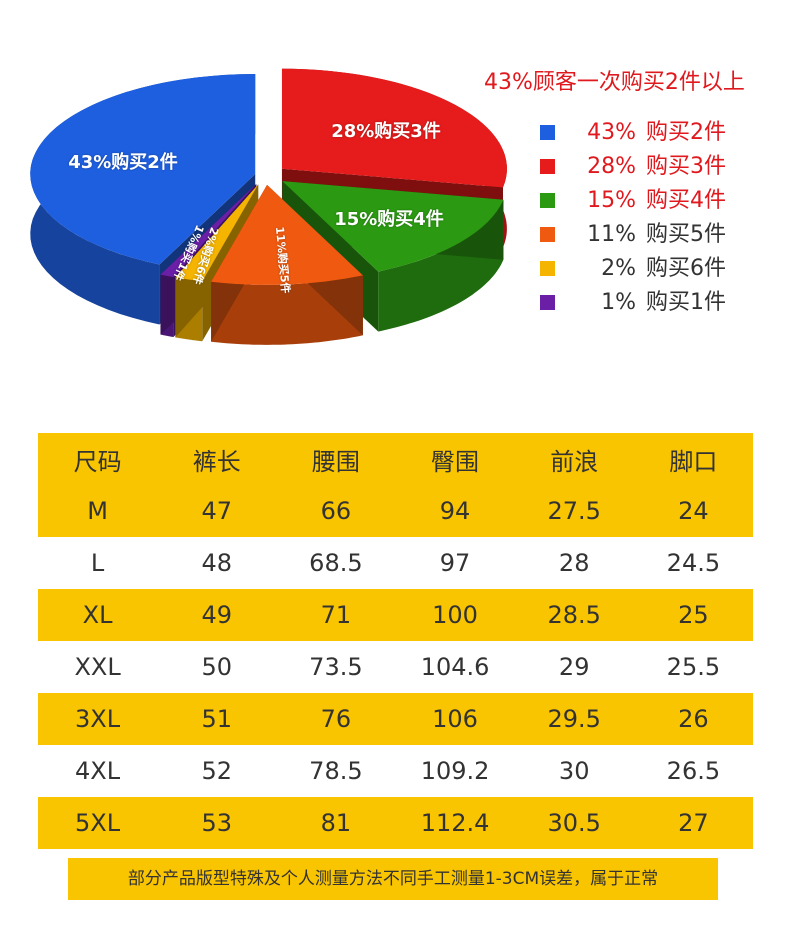  I want to click on table-header-cell: 脚口, so click(693, 461).